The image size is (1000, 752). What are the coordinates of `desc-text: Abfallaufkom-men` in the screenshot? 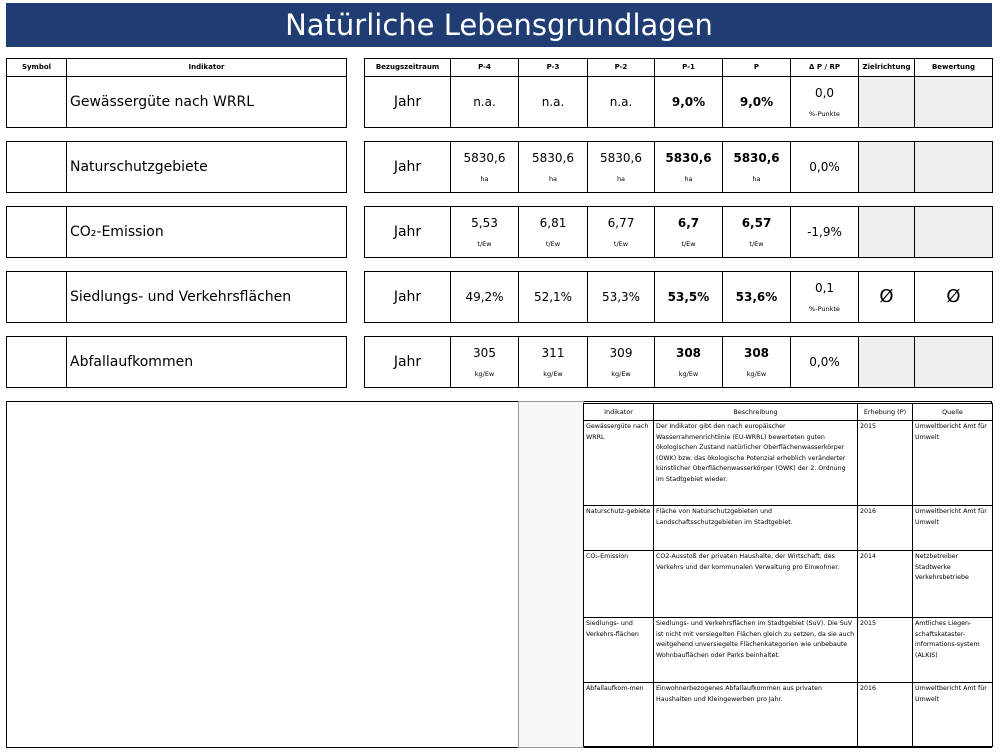 It's located at (615, 688).